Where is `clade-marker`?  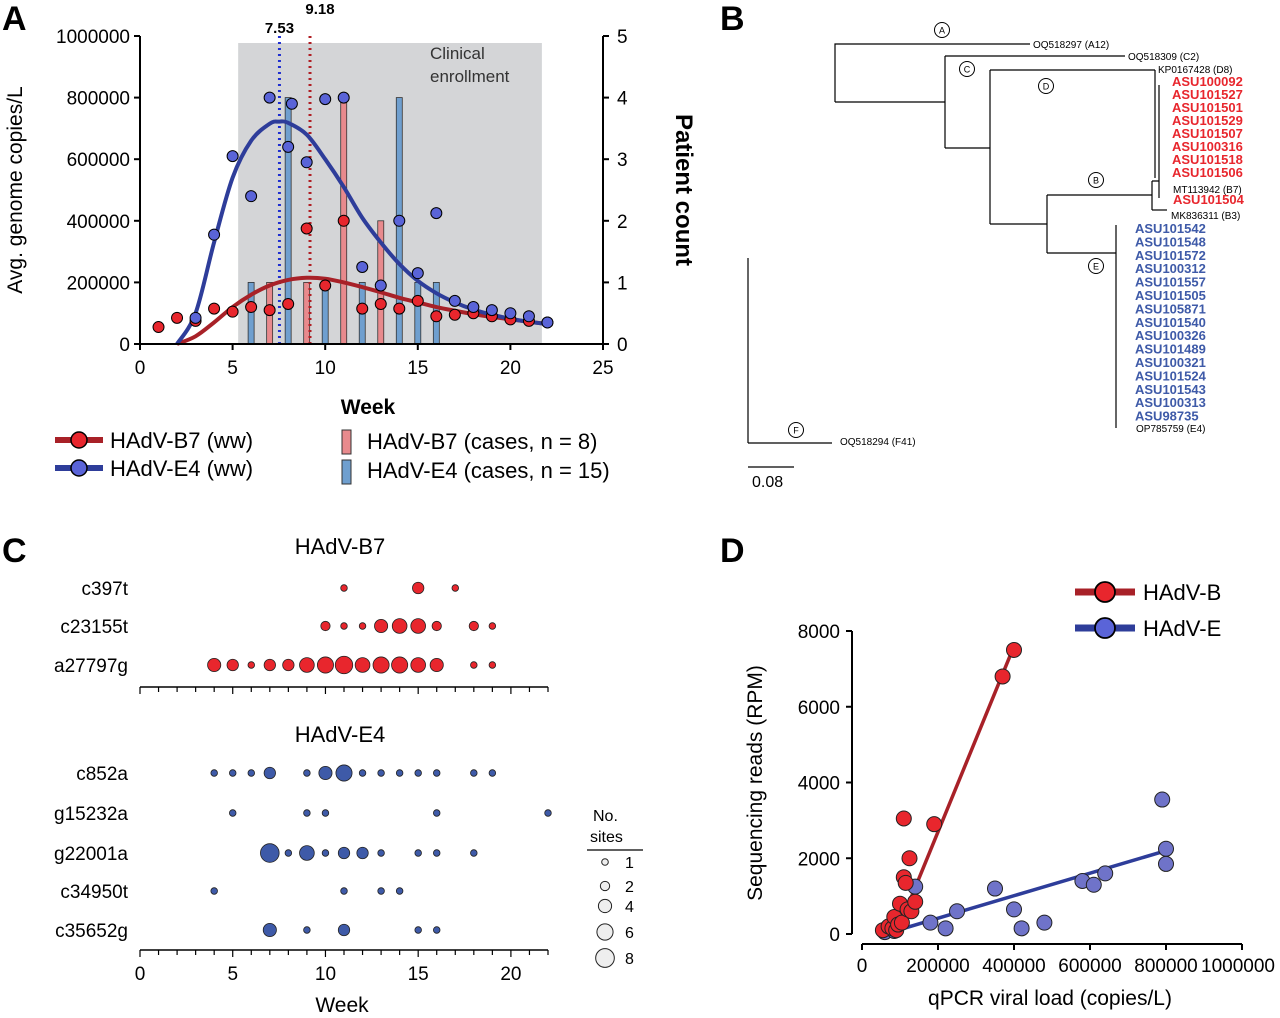
clade-marker is located at coordinates (1096, 180).